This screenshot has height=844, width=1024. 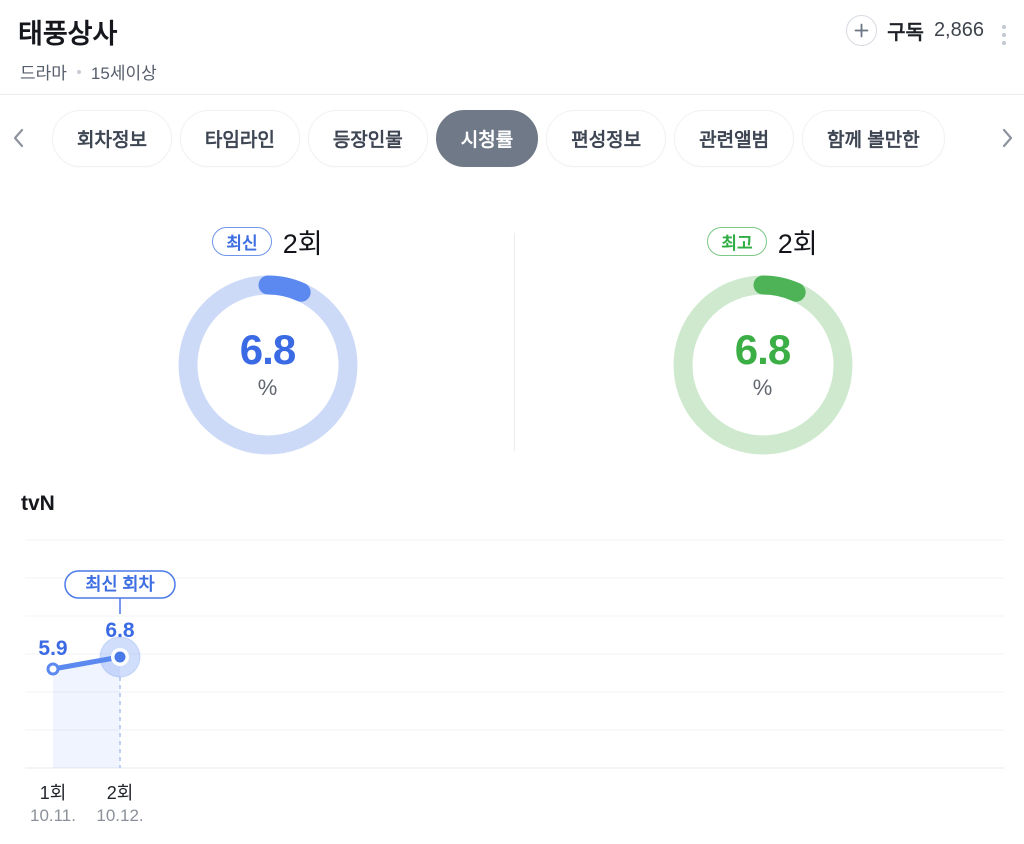 What do you see at coordinates (86, 663) in the screenshot?
I see `series-line` at bounding box center [86, 663].